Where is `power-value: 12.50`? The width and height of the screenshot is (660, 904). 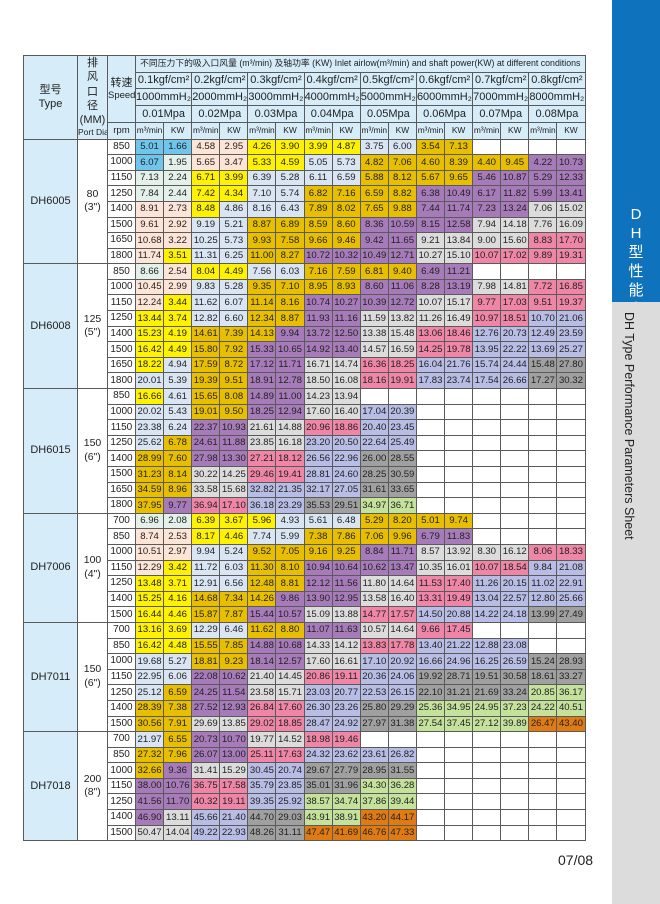 power-value: 12.50 is located at coordinates (346, 334).